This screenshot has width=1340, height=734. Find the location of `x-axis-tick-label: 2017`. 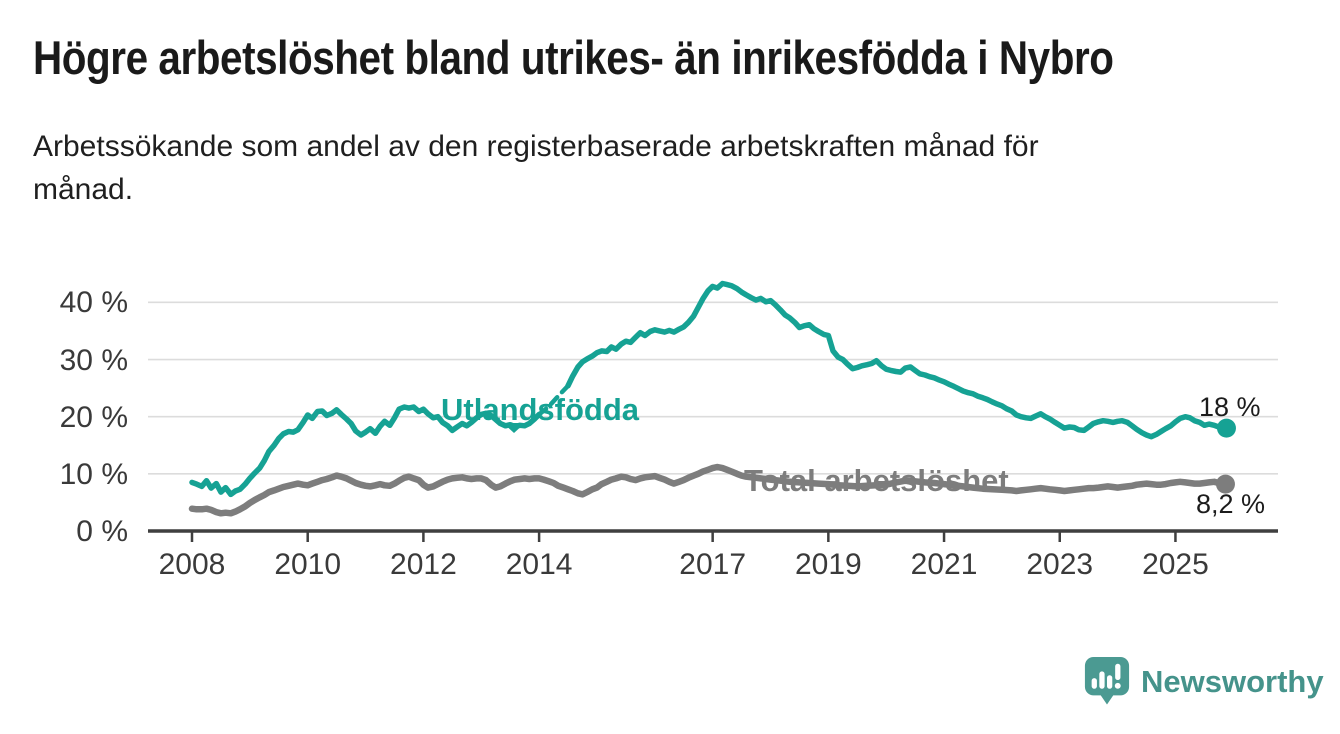

x-axis-tick-label: 2017 is located at coordinates (713, 564).